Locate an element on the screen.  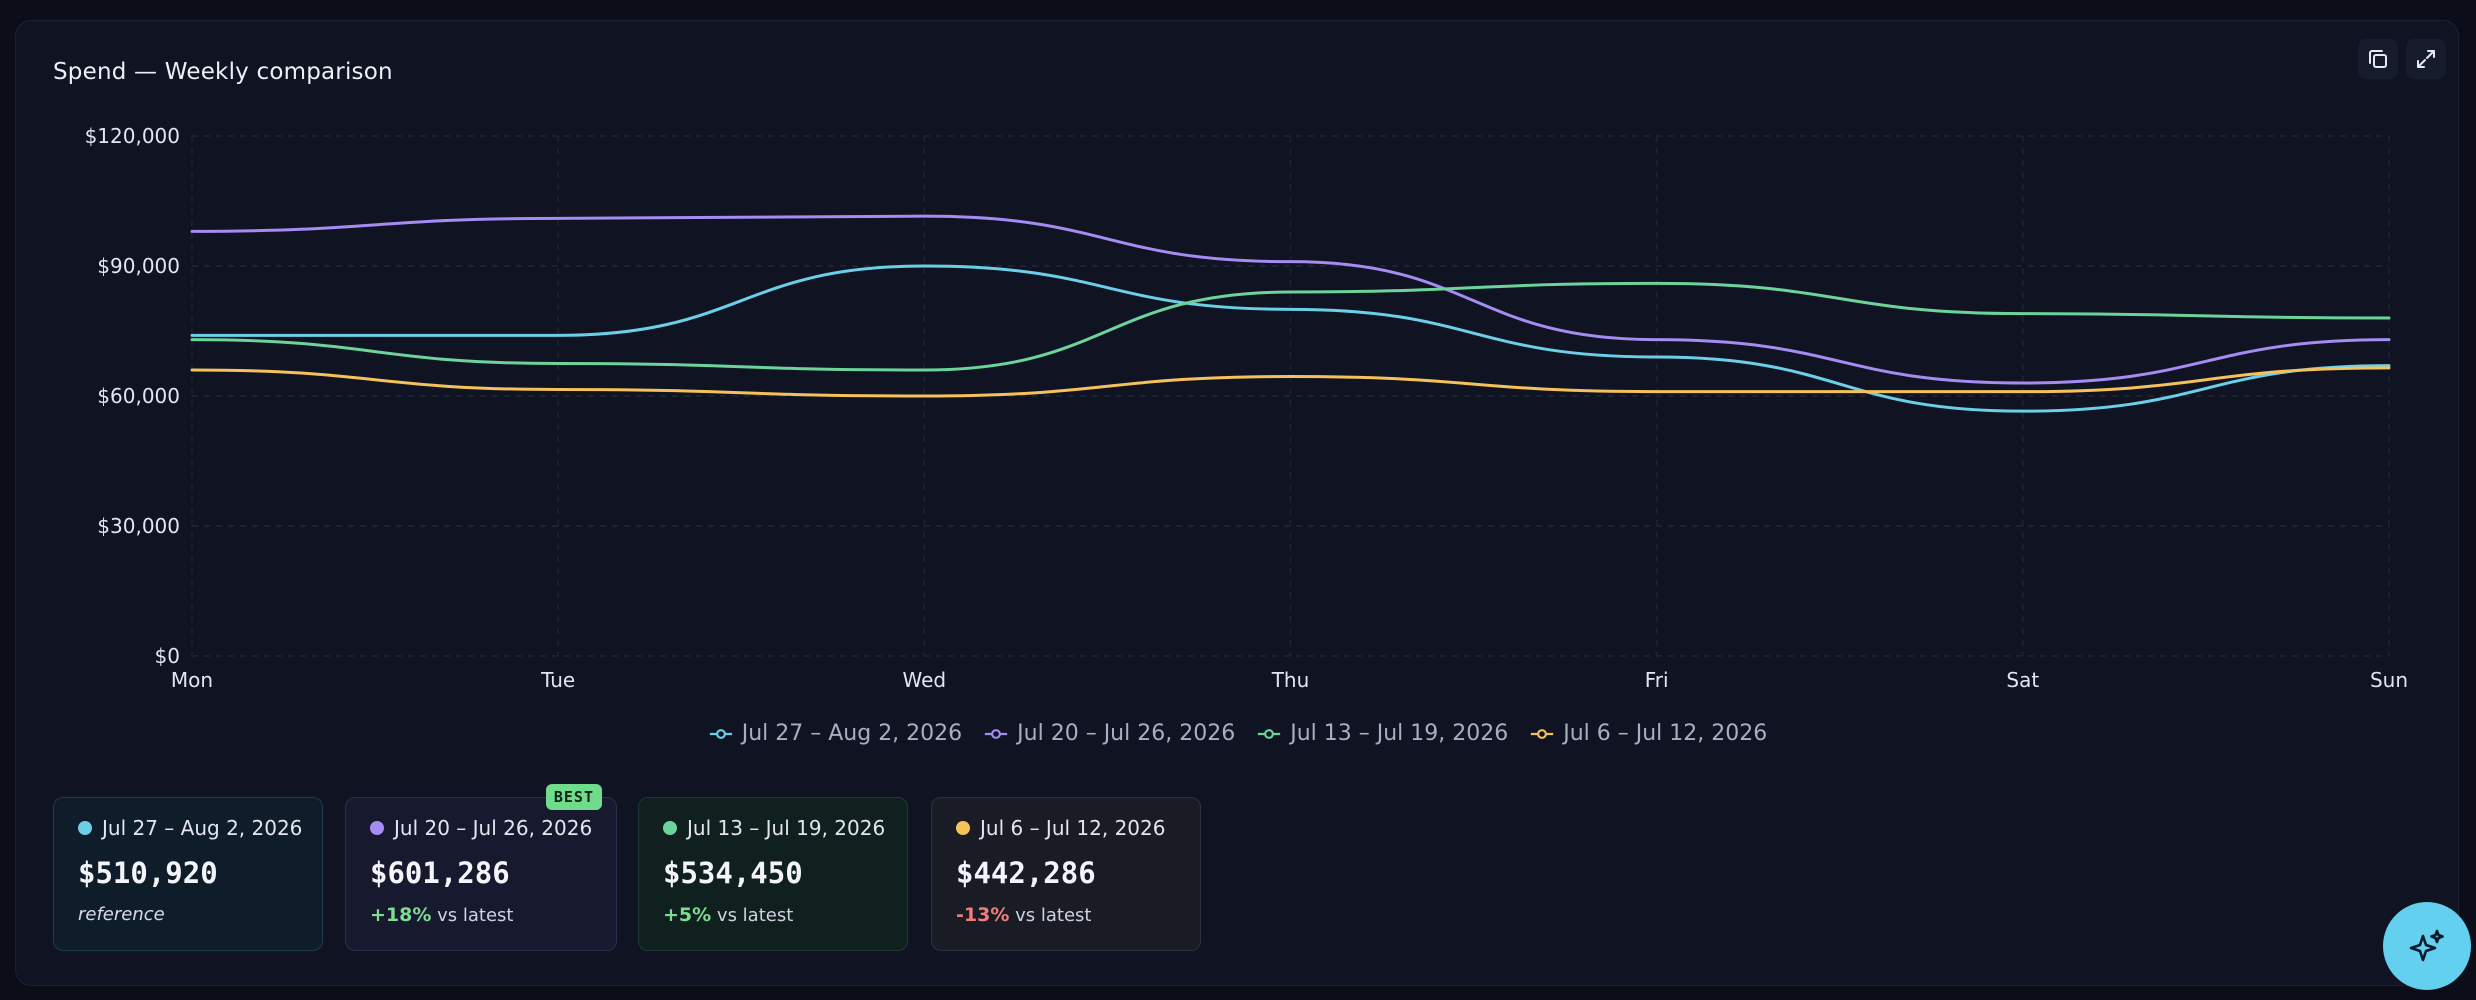
assistant-button is located at coordinates (2427, 946).